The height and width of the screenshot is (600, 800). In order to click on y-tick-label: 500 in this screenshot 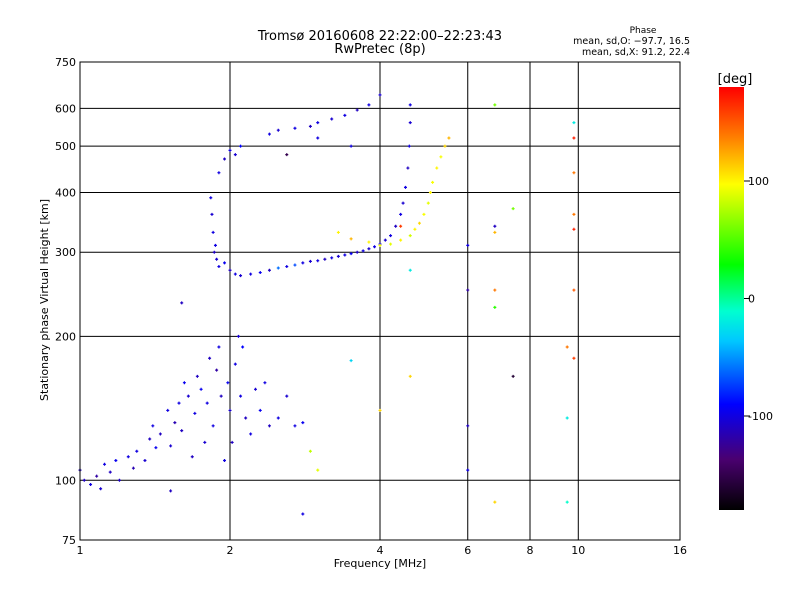, I will do `click(65, 146)`.